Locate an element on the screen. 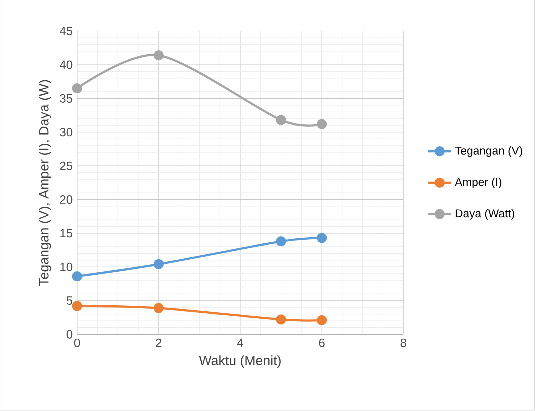 The image size is (535, 411). y-tick-label: 40 is located at coordinates (66, 65).